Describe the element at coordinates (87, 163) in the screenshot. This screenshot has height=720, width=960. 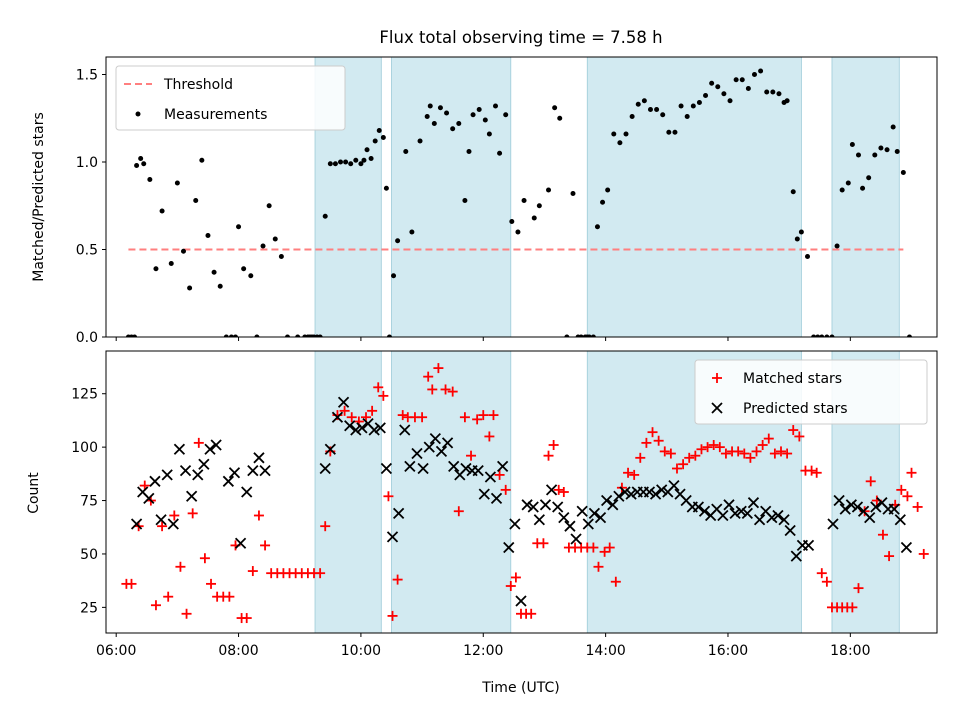
I see `top-y-tick-label: 1.0` at that location.